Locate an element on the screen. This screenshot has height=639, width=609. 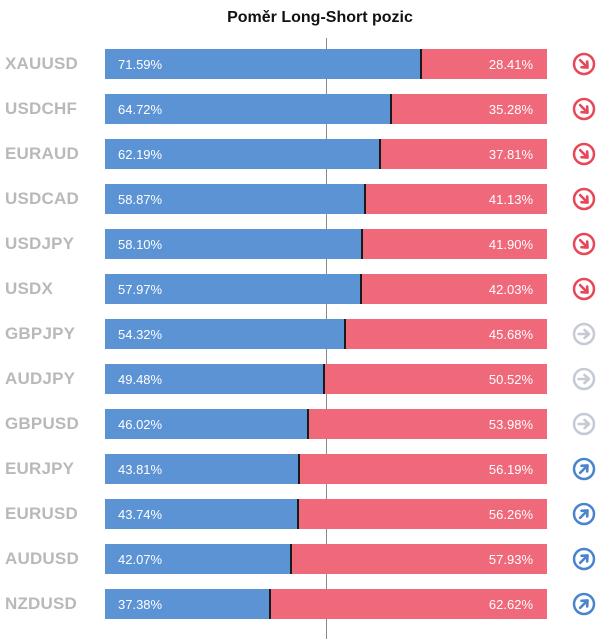
long-value-label: 54.32% is located at coordinates (140, 334).